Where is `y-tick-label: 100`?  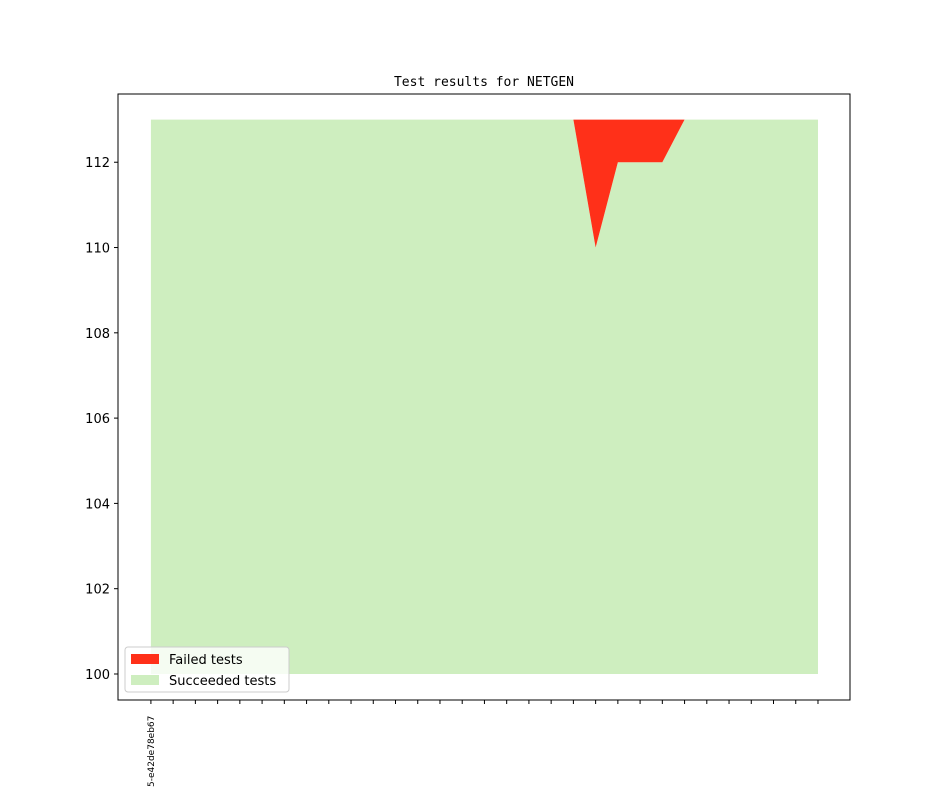
y-tick-label: 100 is located at coordinates (97, 675).